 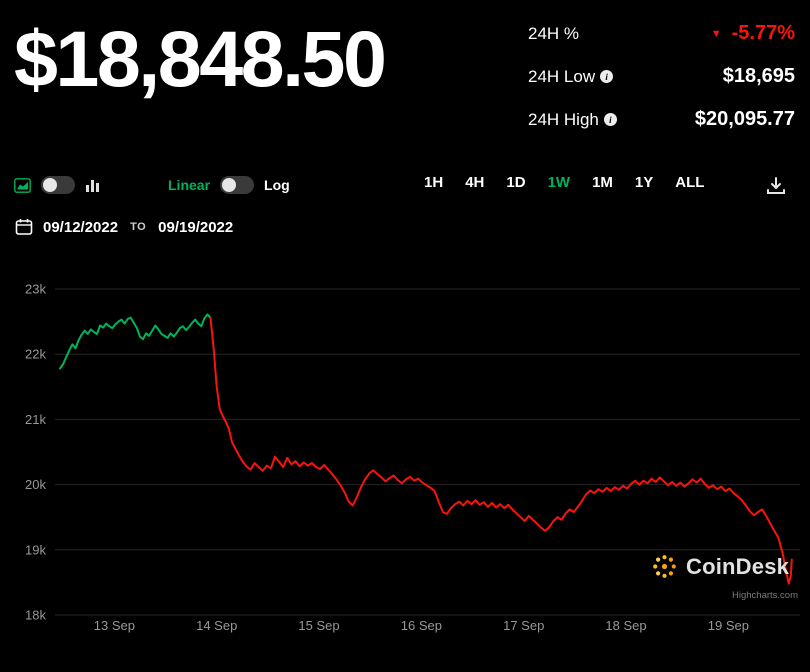 I want to click on y-axis-label: 23k, so click(x=35, y=289).